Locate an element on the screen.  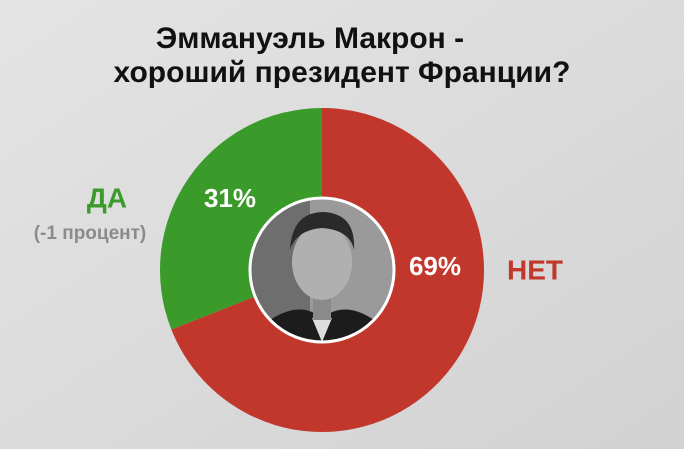
photo-frame is located at coordinates (322, 270).